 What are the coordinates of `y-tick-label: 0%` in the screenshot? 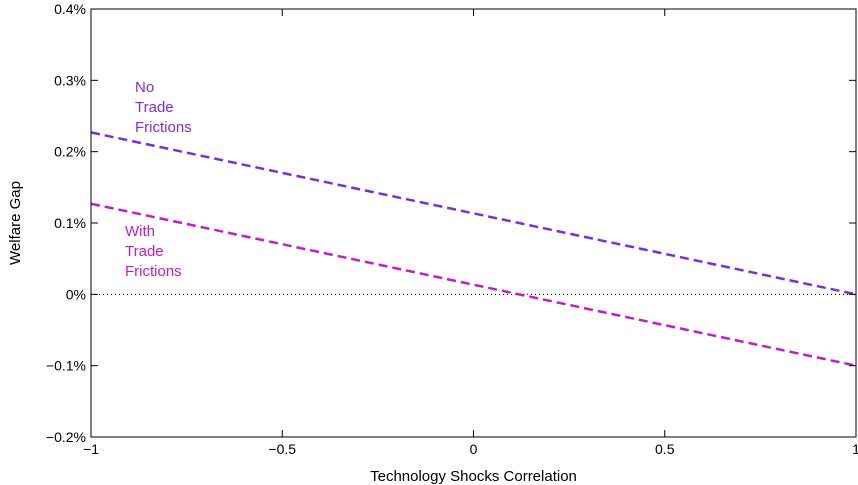 It's located at (76, 294).